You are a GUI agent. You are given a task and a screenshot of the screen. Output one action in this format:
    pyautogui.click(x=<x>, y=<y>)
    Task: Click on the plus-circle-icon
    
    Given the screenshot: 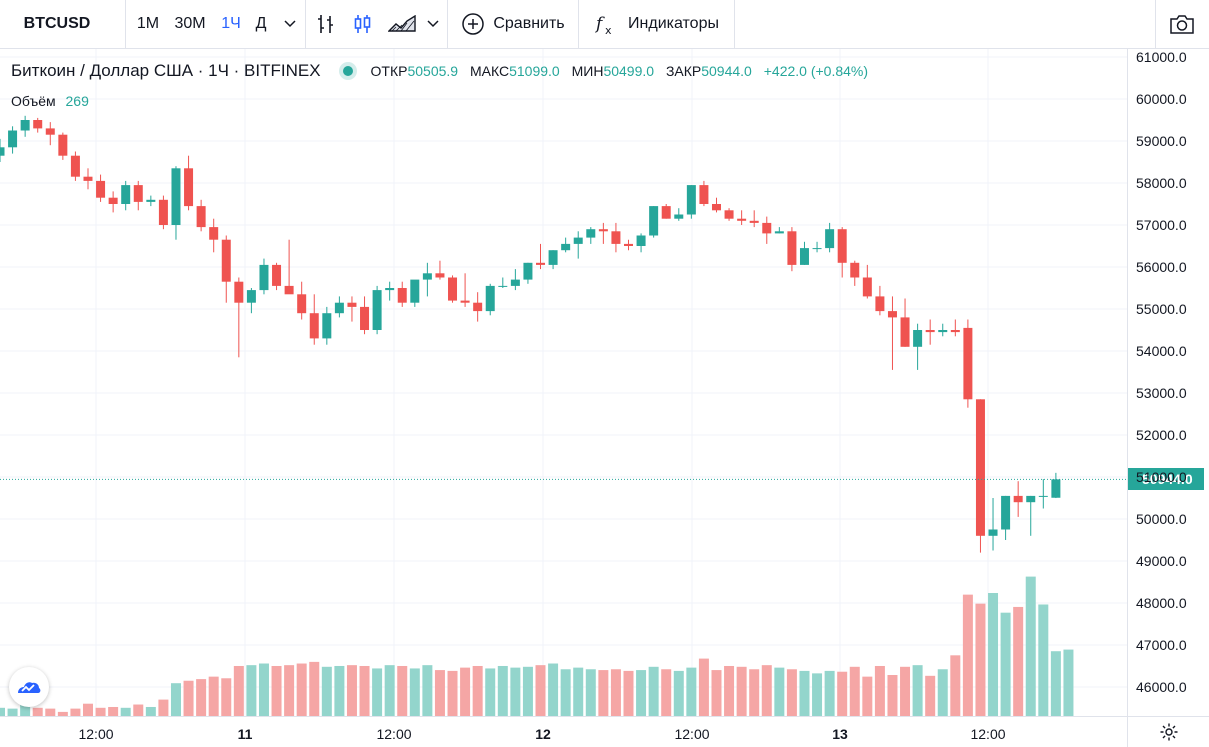 What is the action you would take?
    pyautogui.click(x=473, y=24)
    